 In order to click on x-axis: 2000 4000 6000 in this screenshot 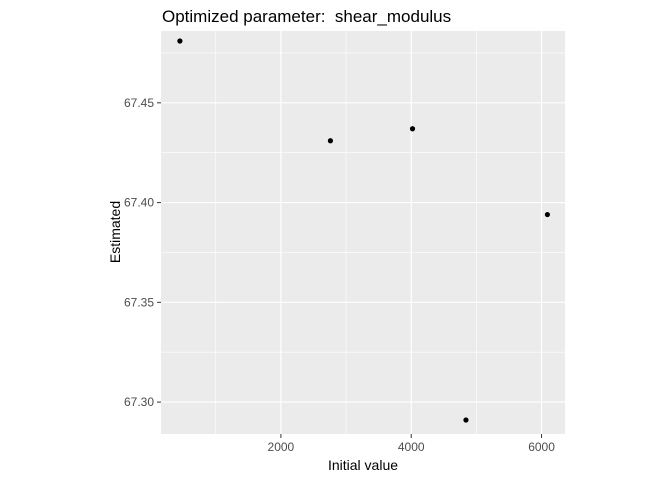, I will do `click(411, 444)`.